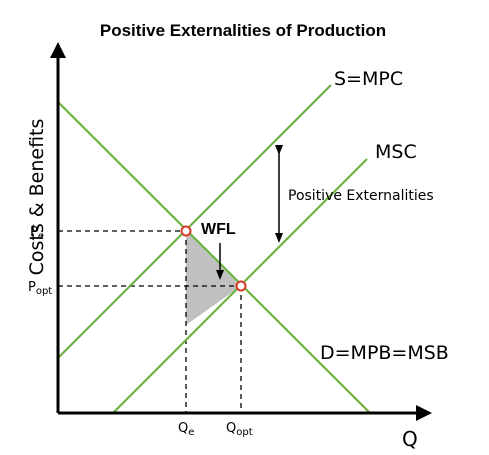 This screenshot has width=489, height=455. What do you see at coordinates (244, 432) in the screenshot?
I see `q-opt-sub: opt` at bounding box center [244, 432].